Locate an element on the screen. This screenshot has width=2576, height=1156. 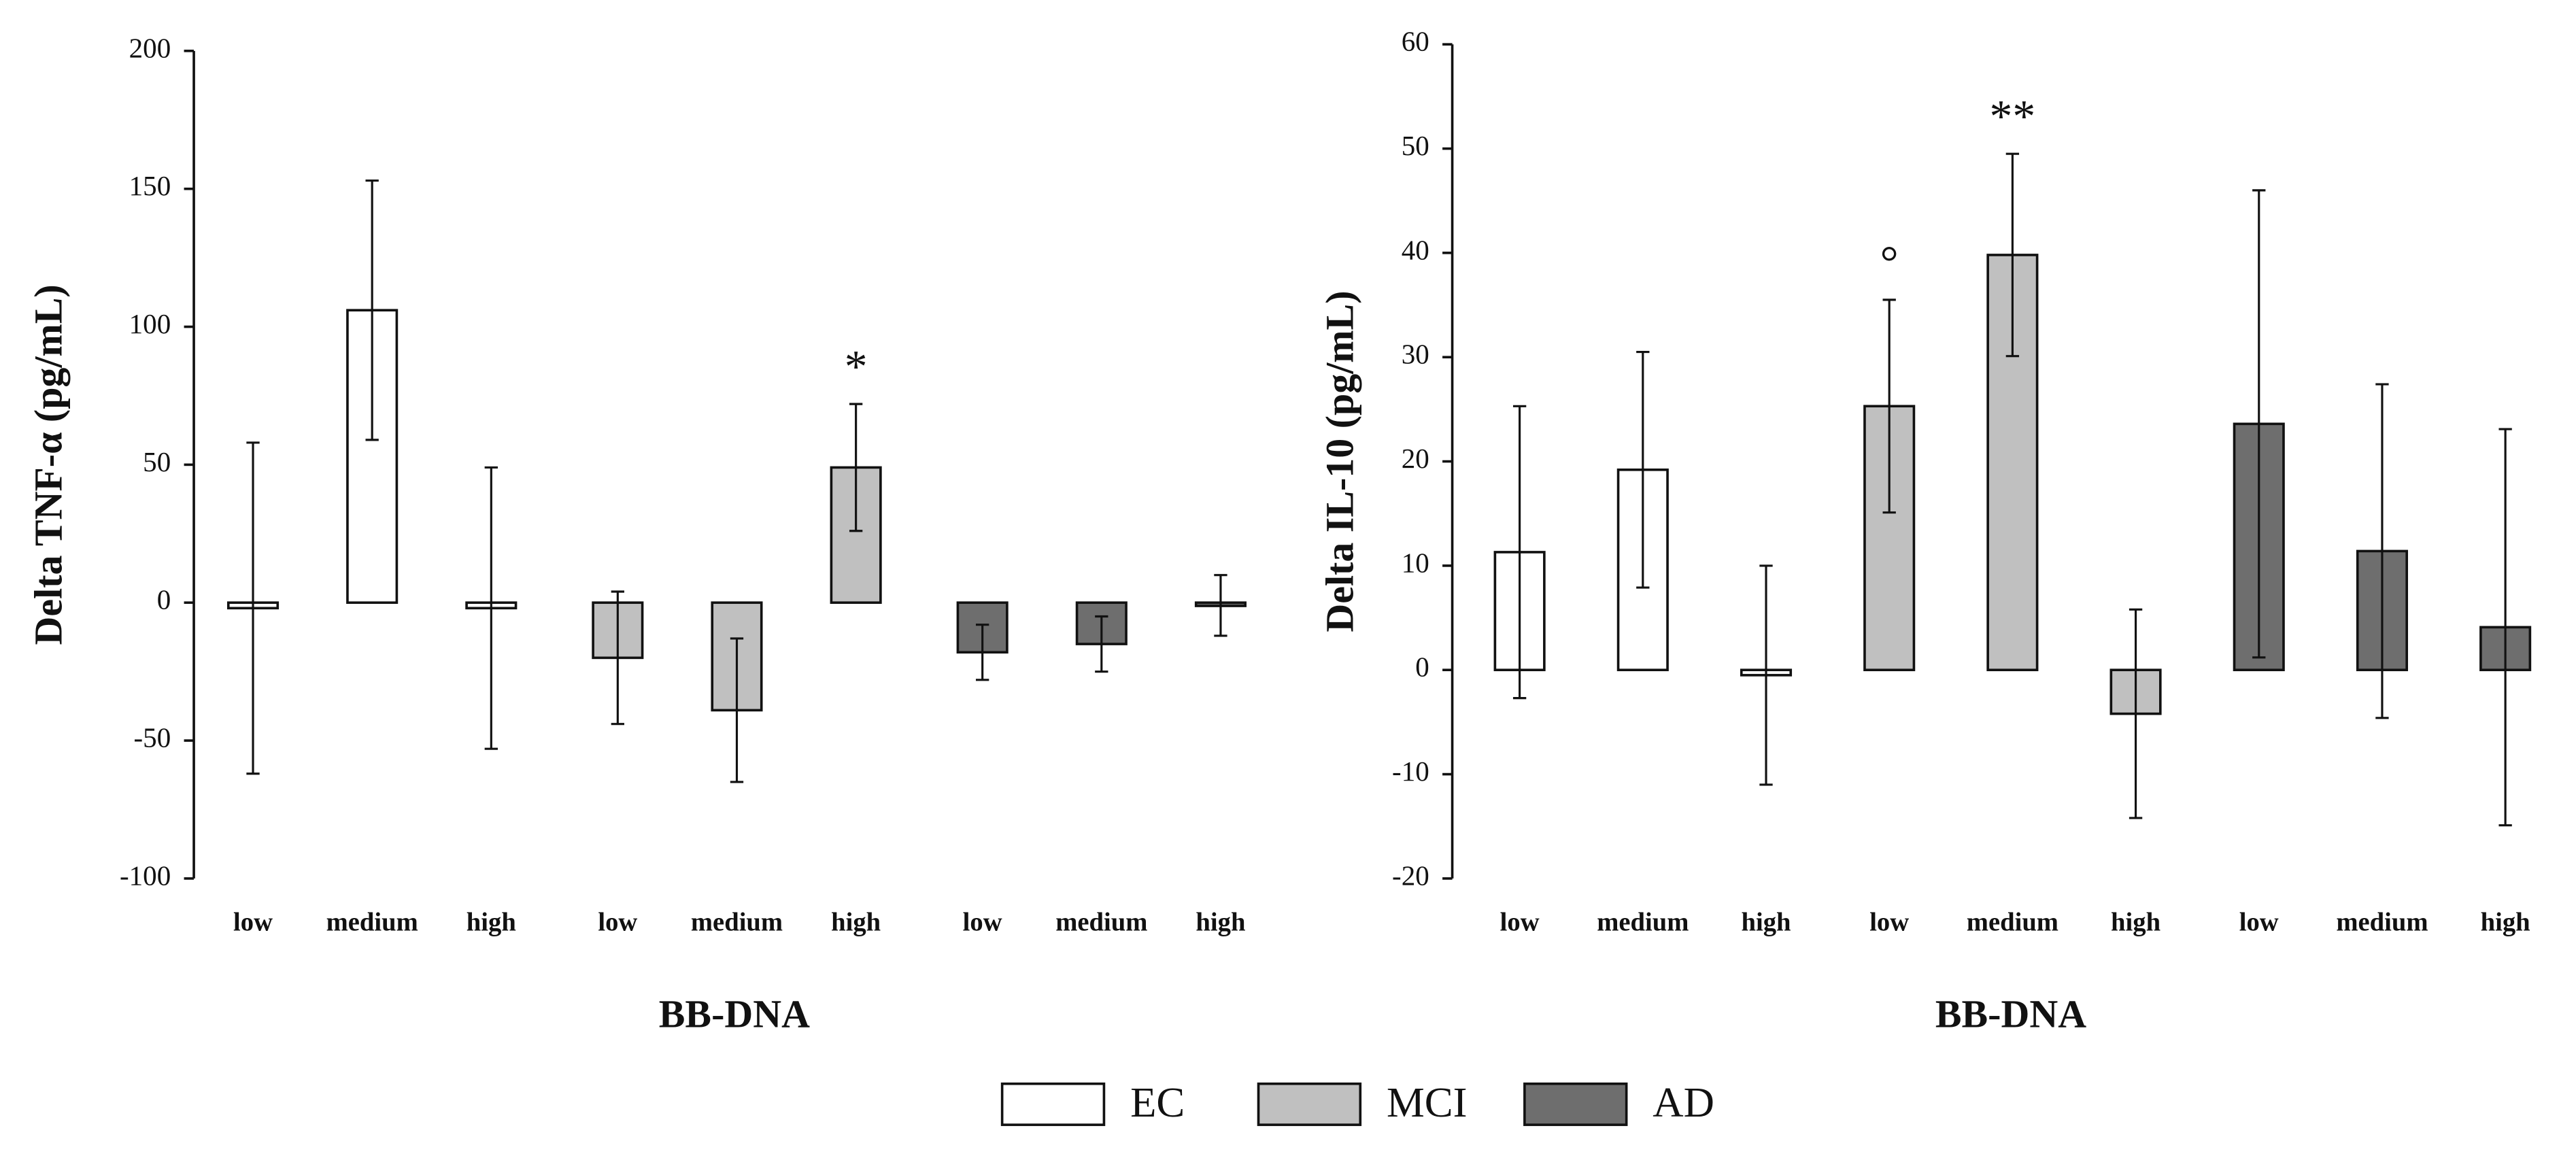
y-tick-label: 10 is located at coordinates (1415, 563).